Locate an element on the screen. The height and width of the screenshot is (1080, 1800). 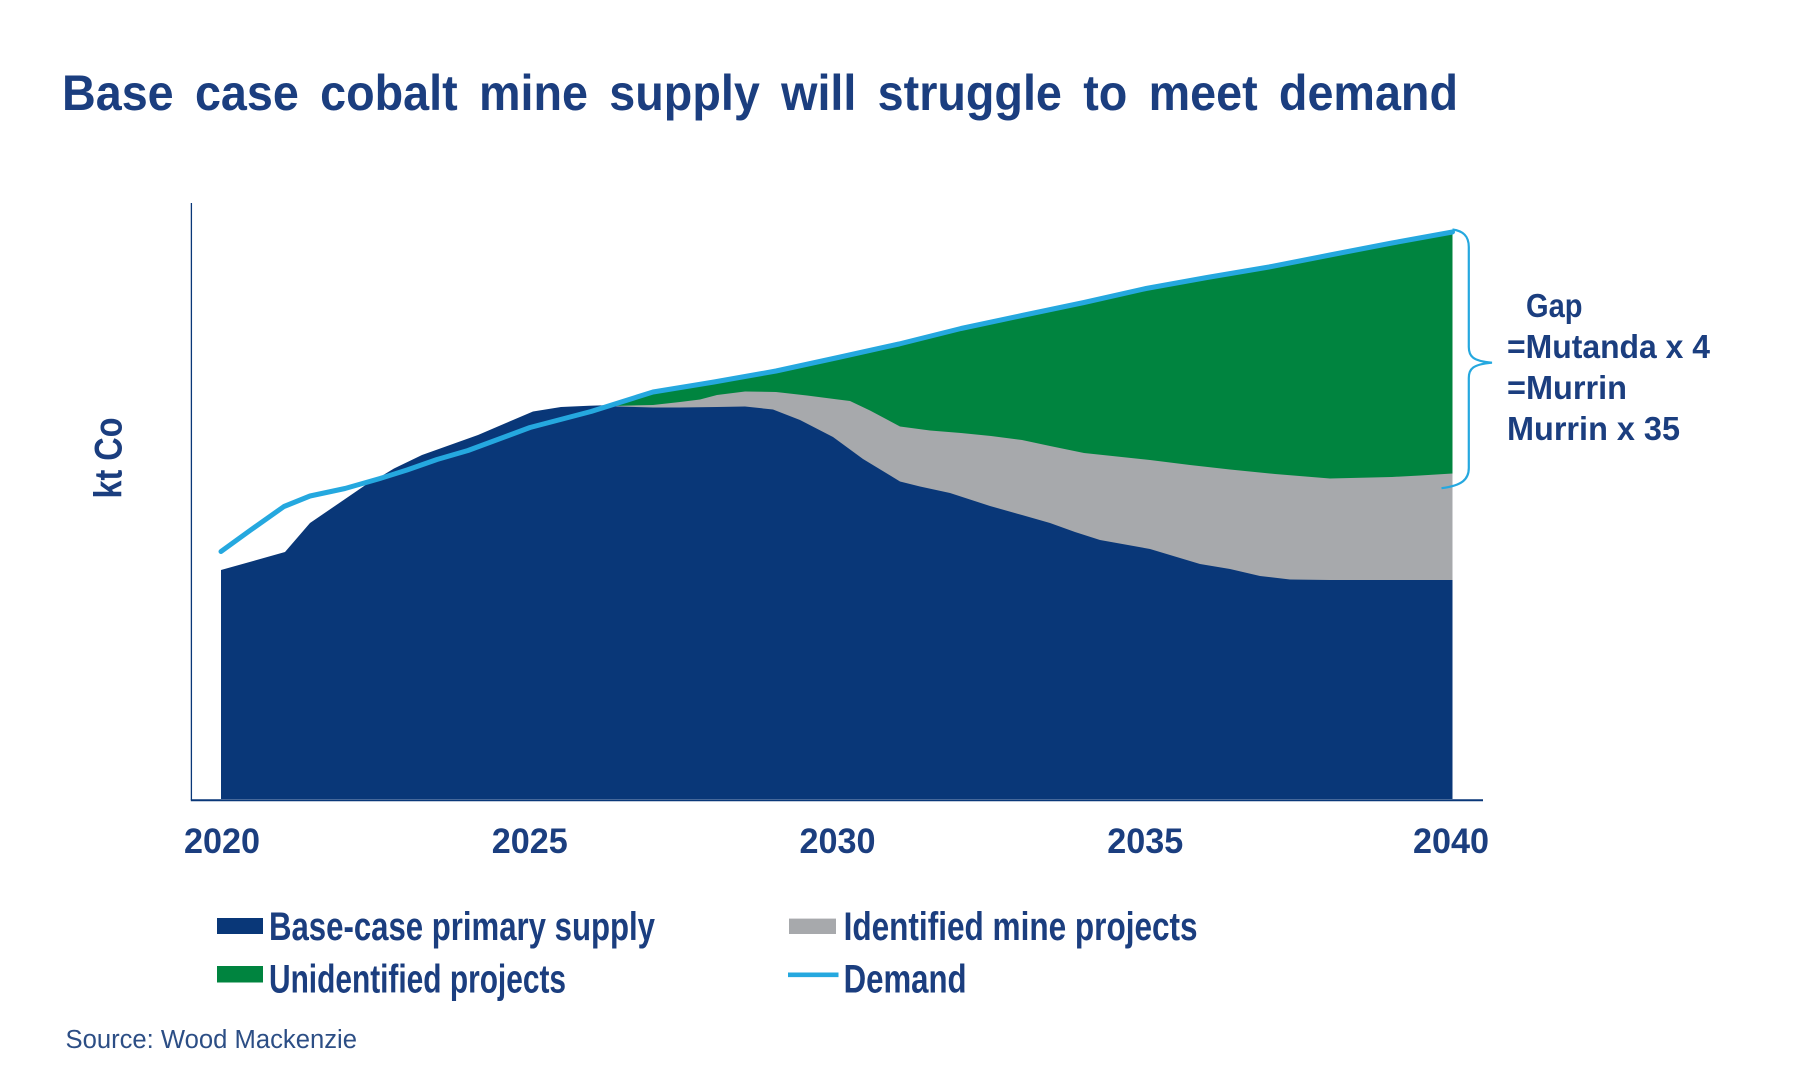
svg-text: Source: Wood Mackenzie is located at coordinates (212, 1040).